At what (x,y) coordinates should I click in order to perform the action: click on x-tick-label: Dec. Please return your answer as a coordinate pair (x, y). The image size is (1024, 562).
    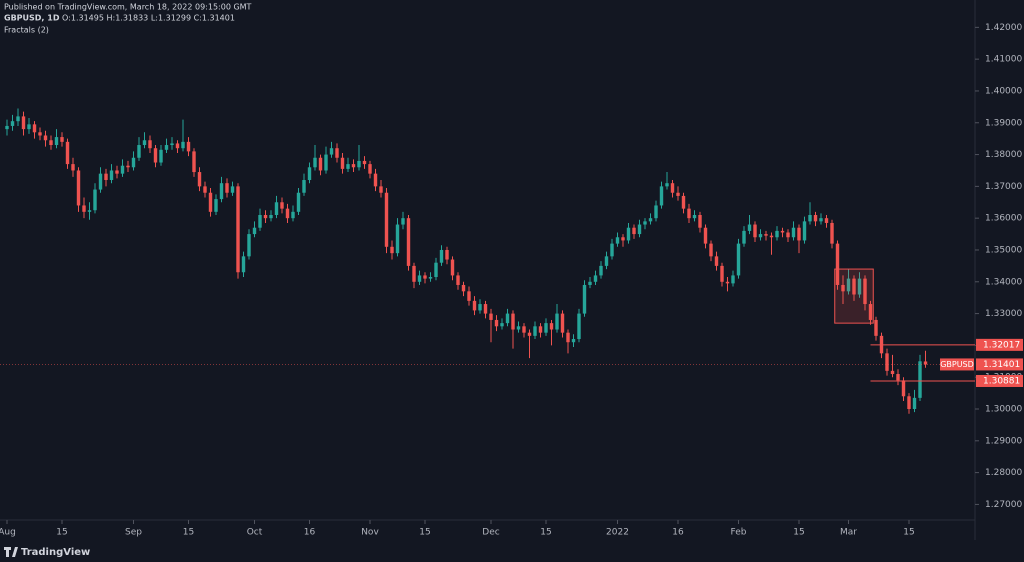
    Looking at the image, I should click on (490, 533).